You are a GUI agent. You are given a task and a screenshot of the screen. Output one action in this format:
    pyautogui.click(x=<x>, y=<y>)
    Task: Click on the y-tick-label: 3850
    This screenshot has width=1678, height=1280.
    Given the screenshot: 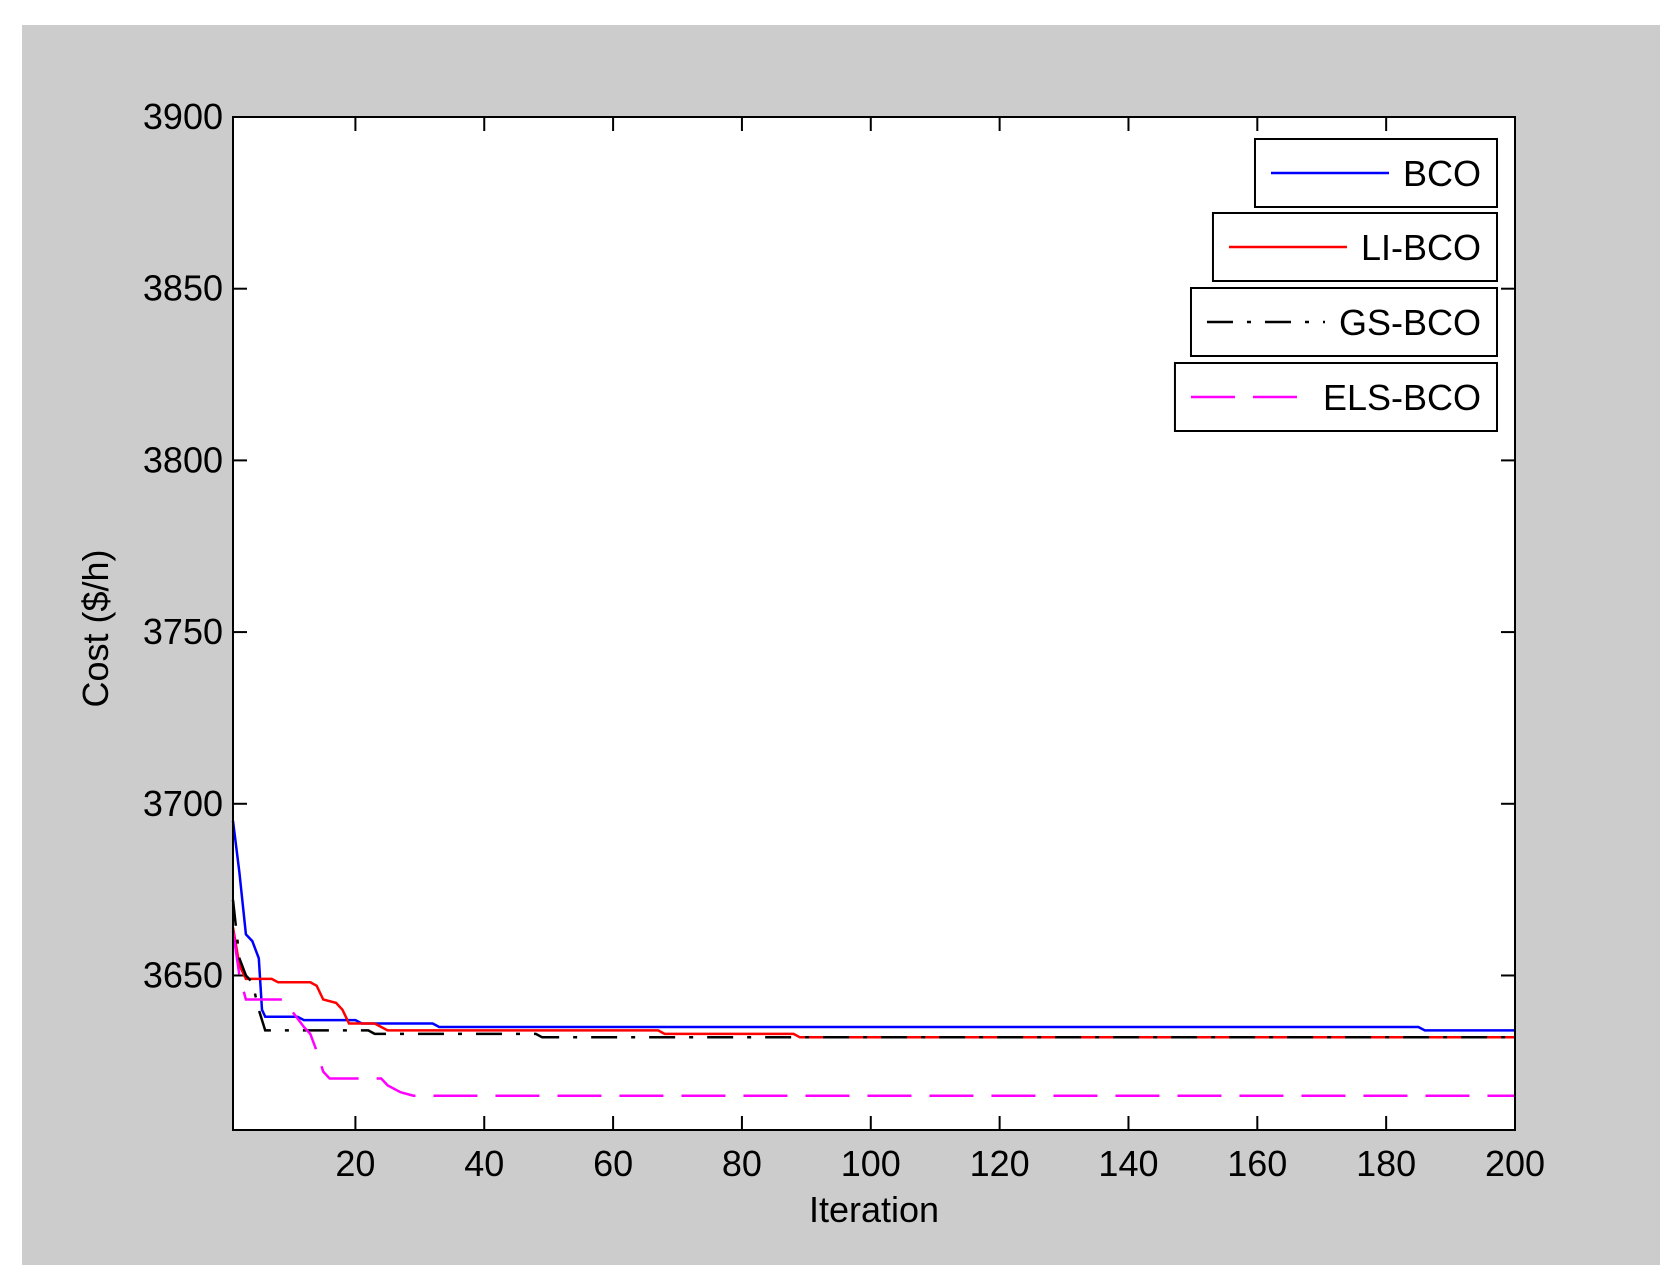 What is the action you would take?
    pyautogui.click(x=183, y=288)
    